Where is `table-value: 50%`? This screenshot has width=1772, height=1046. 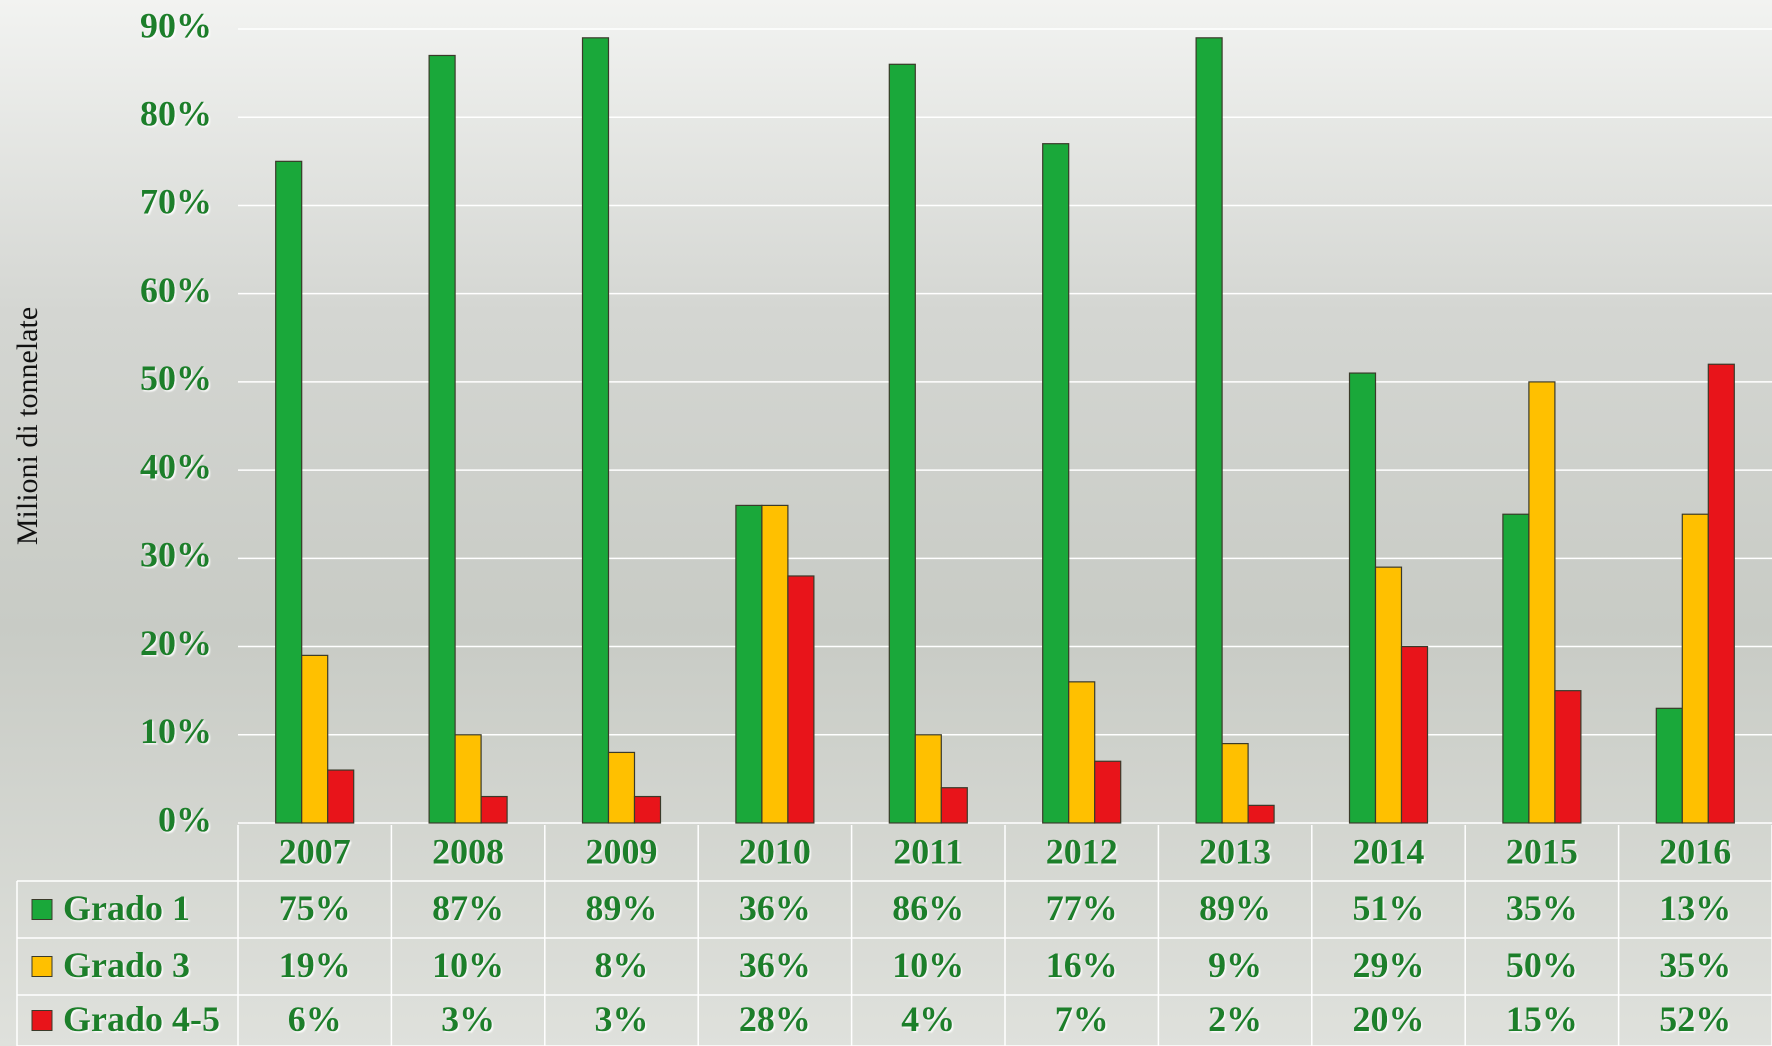
table-value: 50% is located at coordinates (1542, 965).